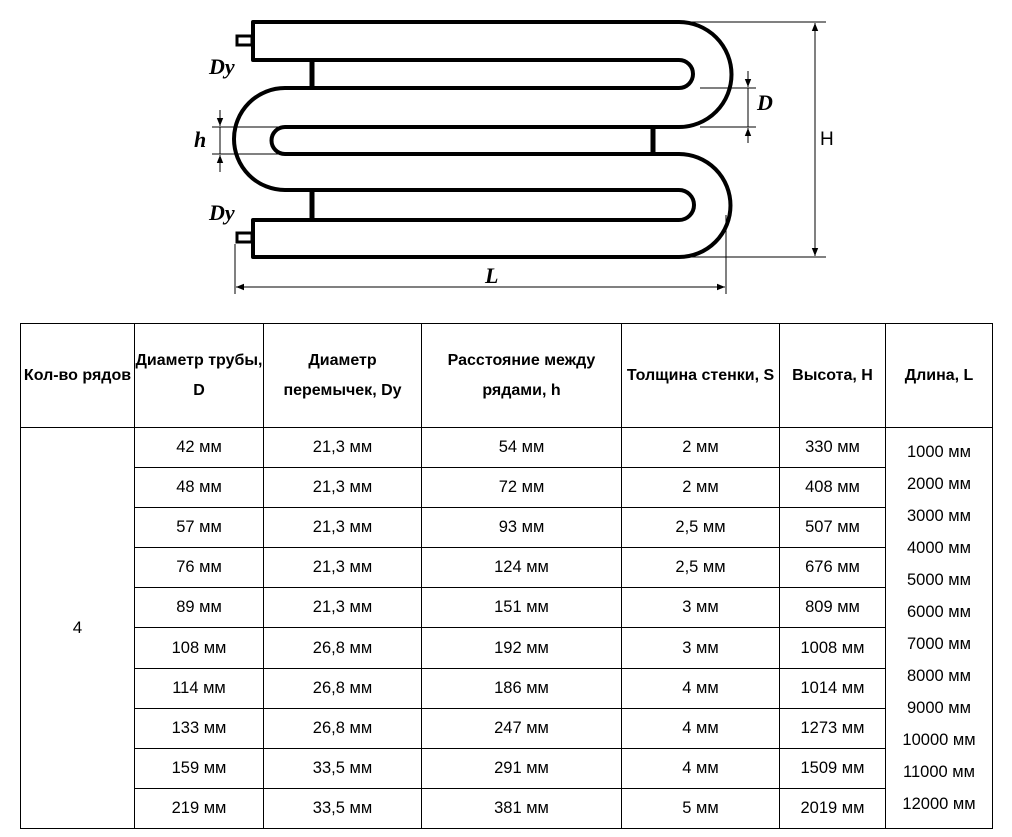  I want to click on length-option: 5000 мм, so click(939, 580).